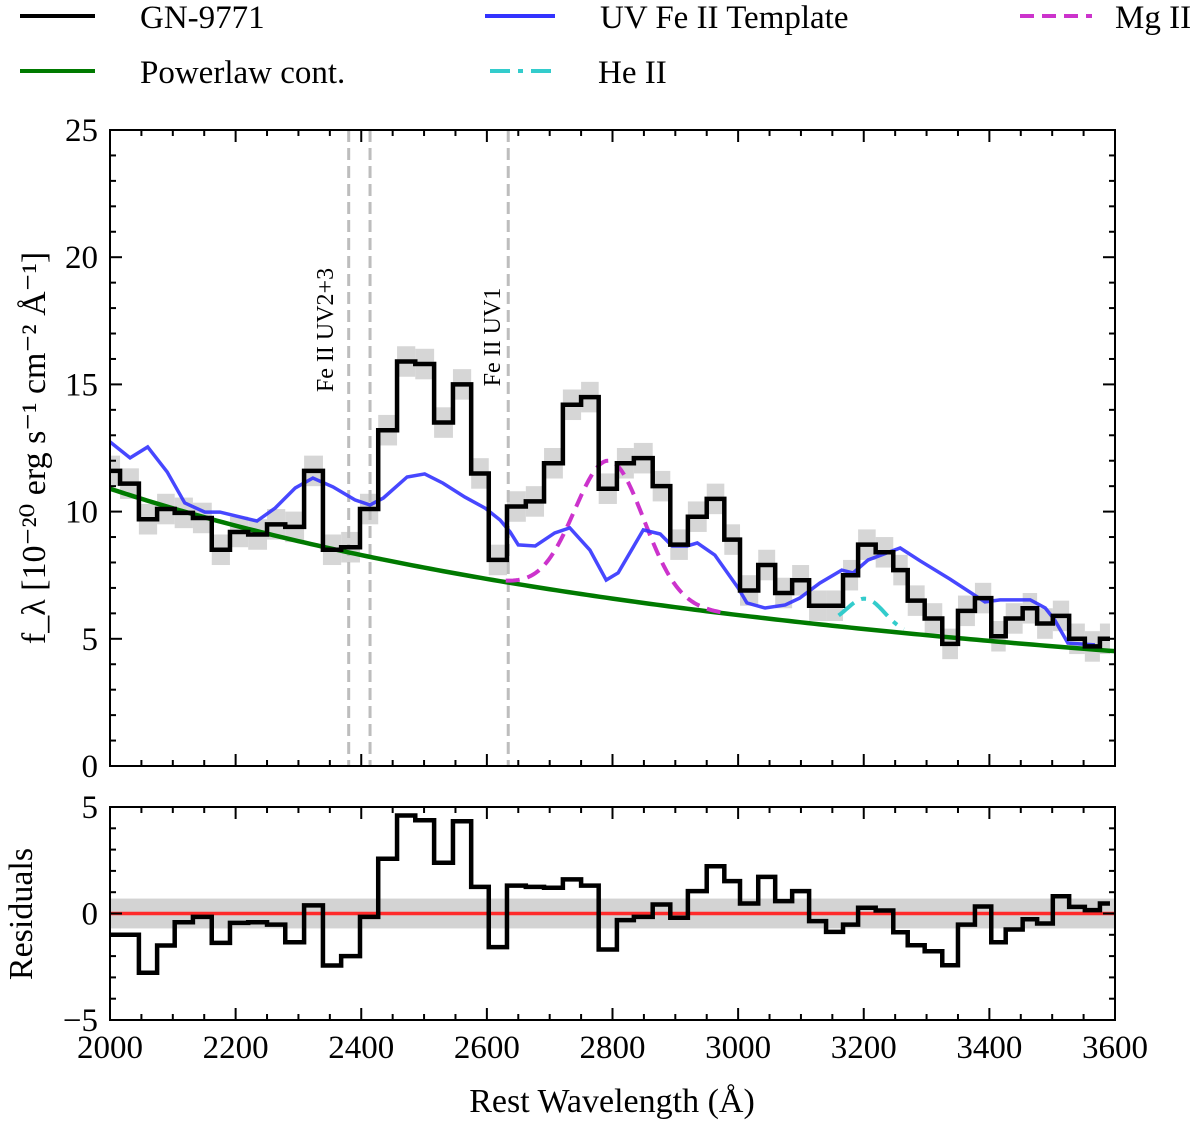 The width and height of the screenshot is (1200, 1124). I want to click on mg2-line-profile, so click(615, 536).